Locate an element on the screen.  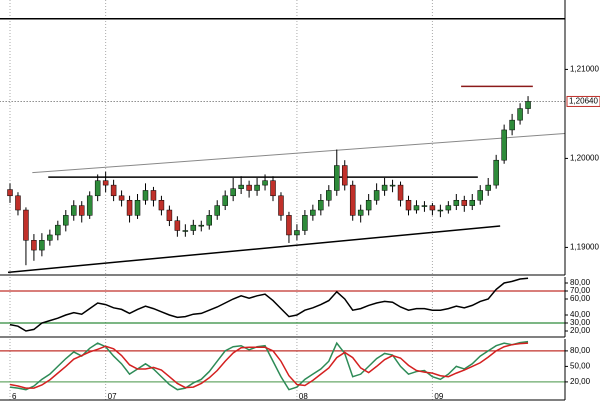
x-tick-label: 07 is located at coordinates (112, 396).